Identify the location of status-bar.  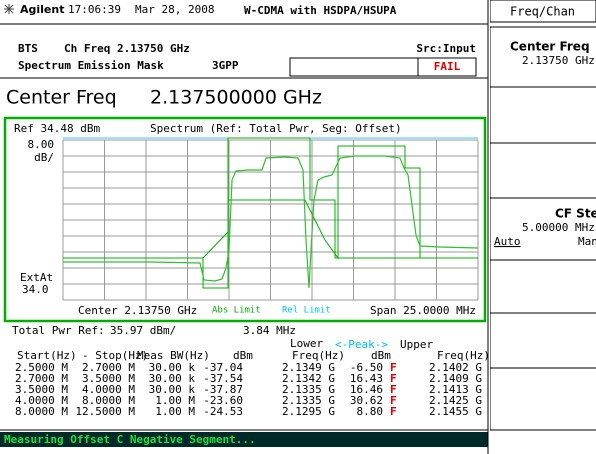
(244, 439).